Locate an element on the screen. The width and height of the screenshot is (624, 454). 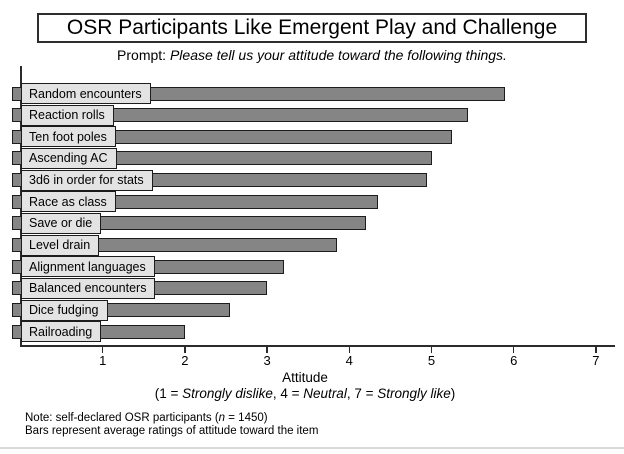
category-label: Race as class is located at coordinates (68, 201).